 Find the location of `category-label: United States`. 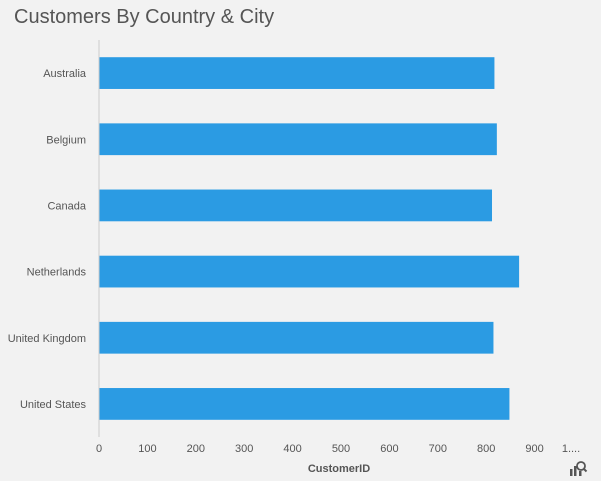

category-label: United States is located at coordinates (53, 405).